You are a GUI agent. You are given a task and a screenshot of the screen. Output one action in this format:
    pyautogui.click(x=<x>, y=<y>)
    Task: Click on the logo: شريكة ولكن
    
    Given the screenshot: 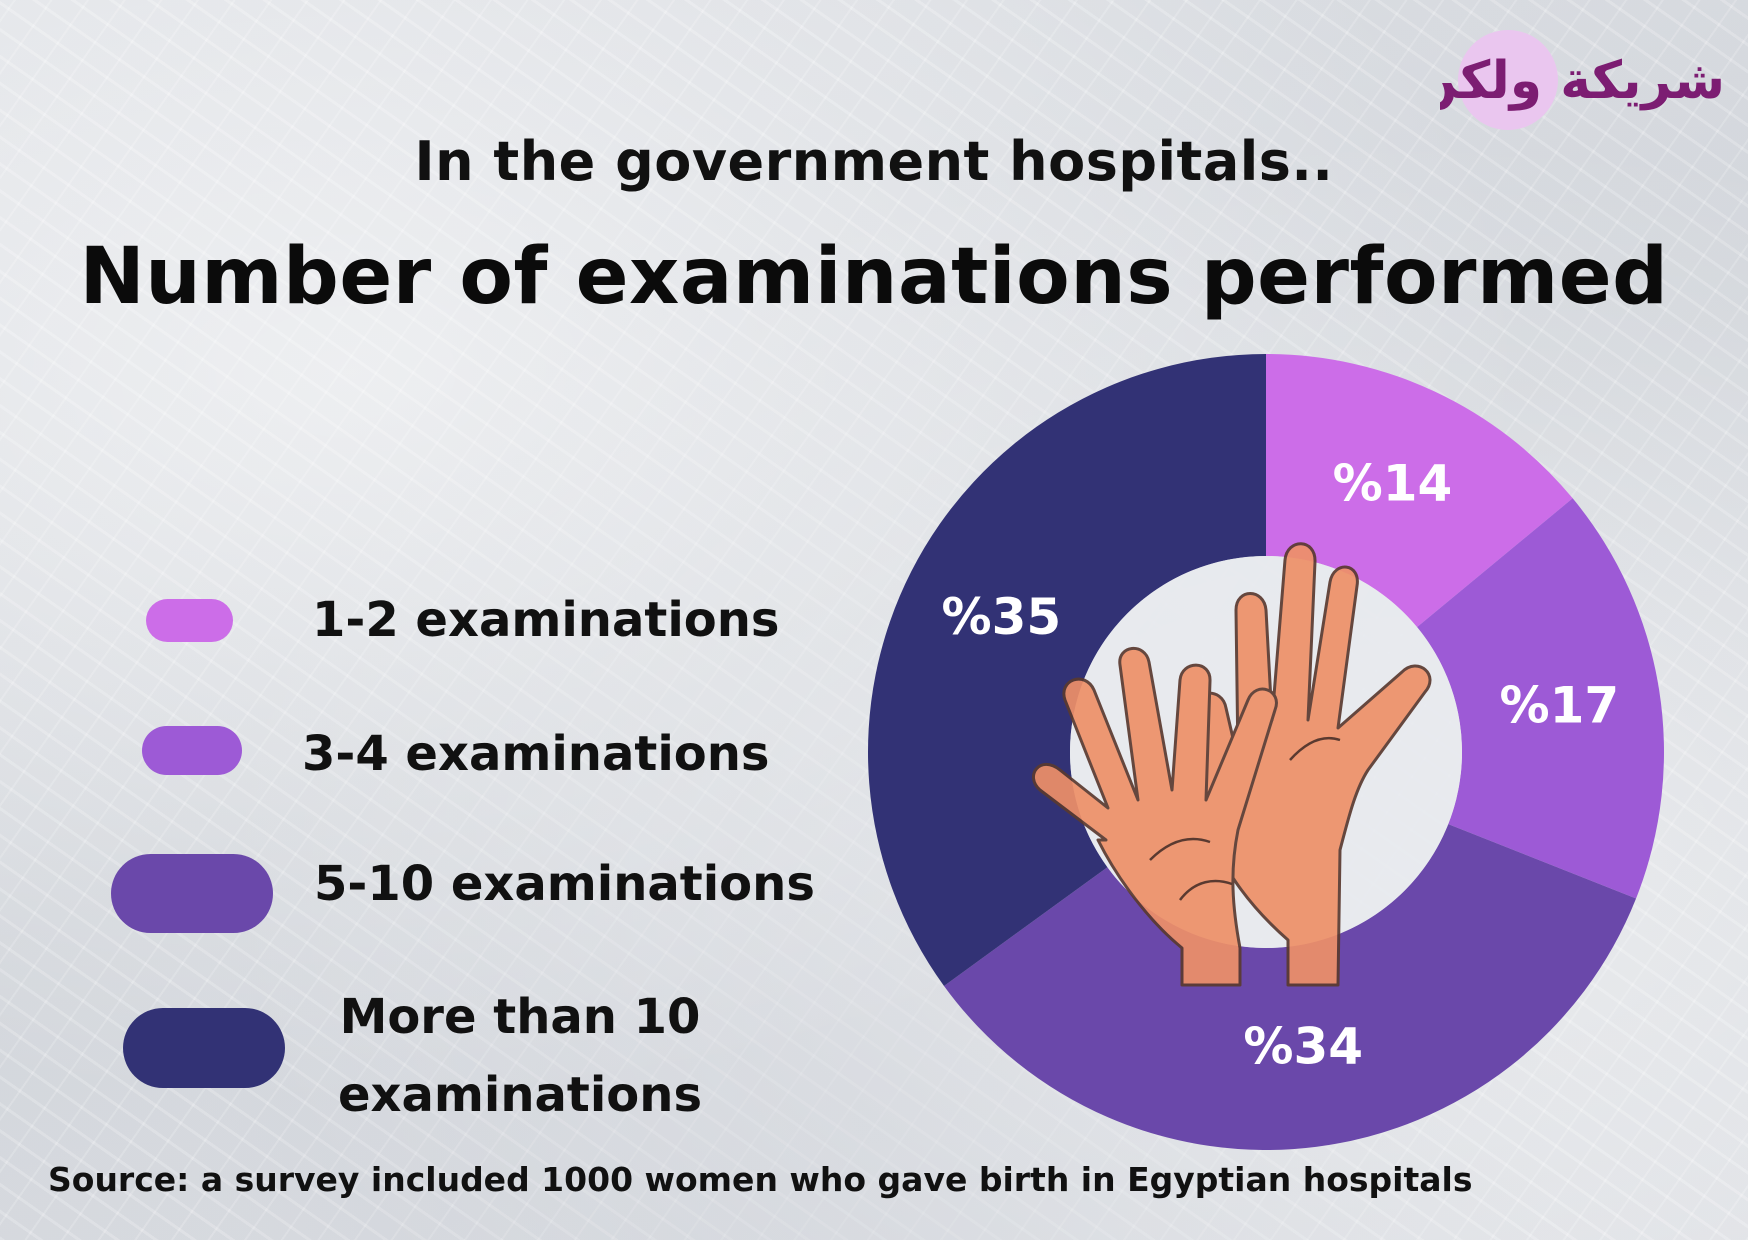 What is the action you would take?
    pyautogui.click(x=1582, y=80)
    